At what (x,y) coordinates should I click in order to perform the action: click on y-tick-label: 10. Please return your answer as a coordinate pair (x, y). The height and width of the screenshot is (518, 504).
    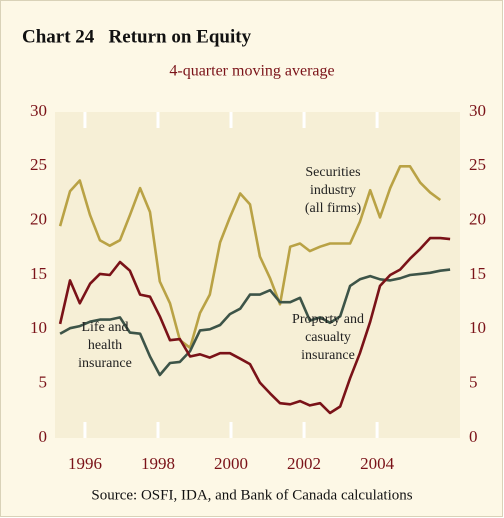
    Looking at the image, I should click on (38, 327).